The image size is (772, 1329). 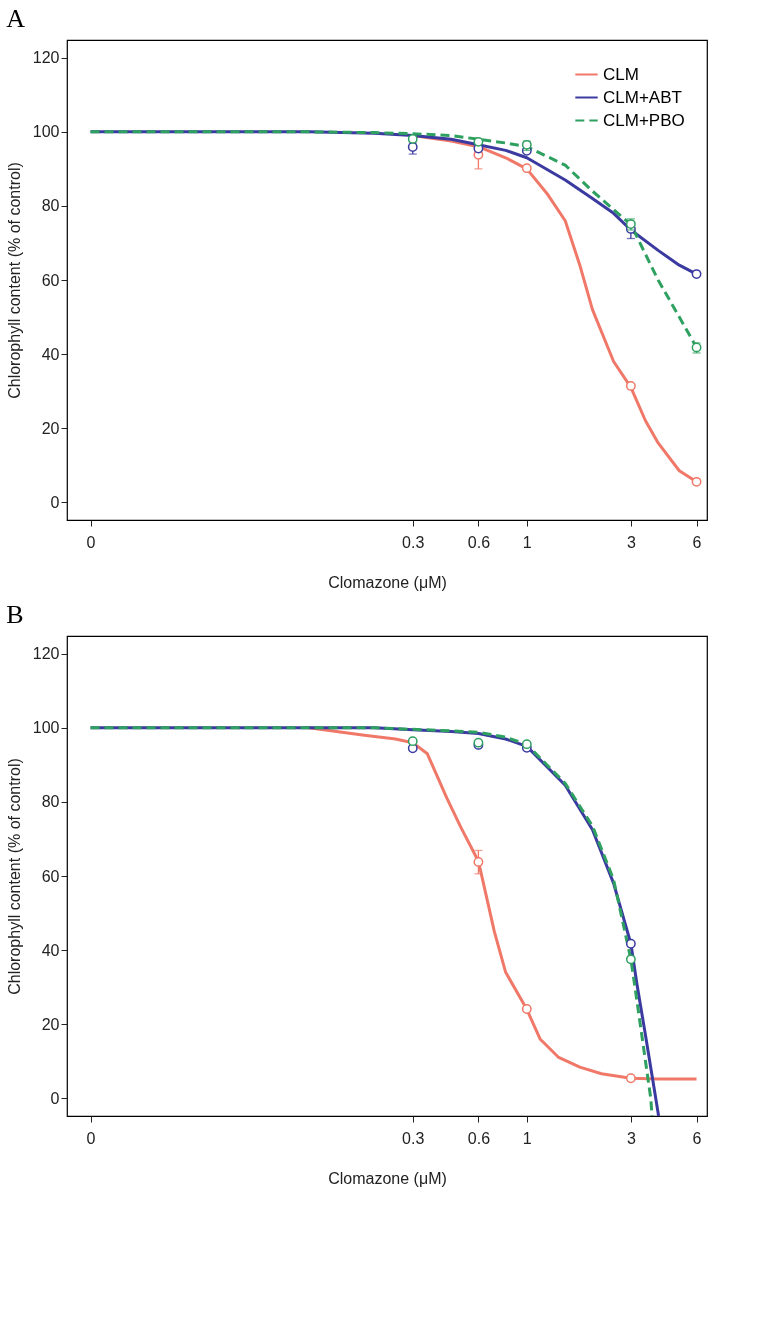 I want to click on chart-title: B, so click(x=15, y=614).